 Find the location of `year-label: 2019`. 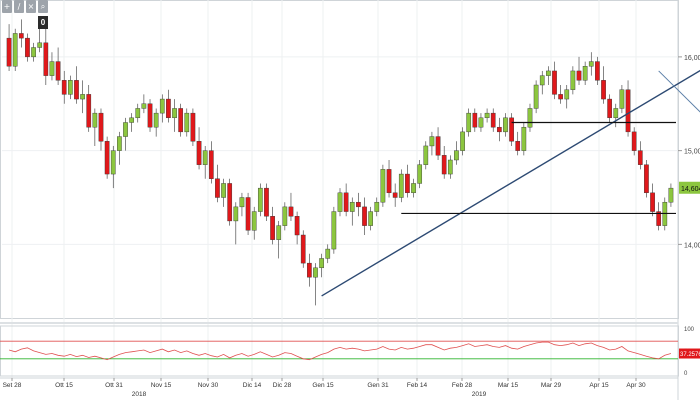

year-label: 2019 is located at coordinates (479, 394).